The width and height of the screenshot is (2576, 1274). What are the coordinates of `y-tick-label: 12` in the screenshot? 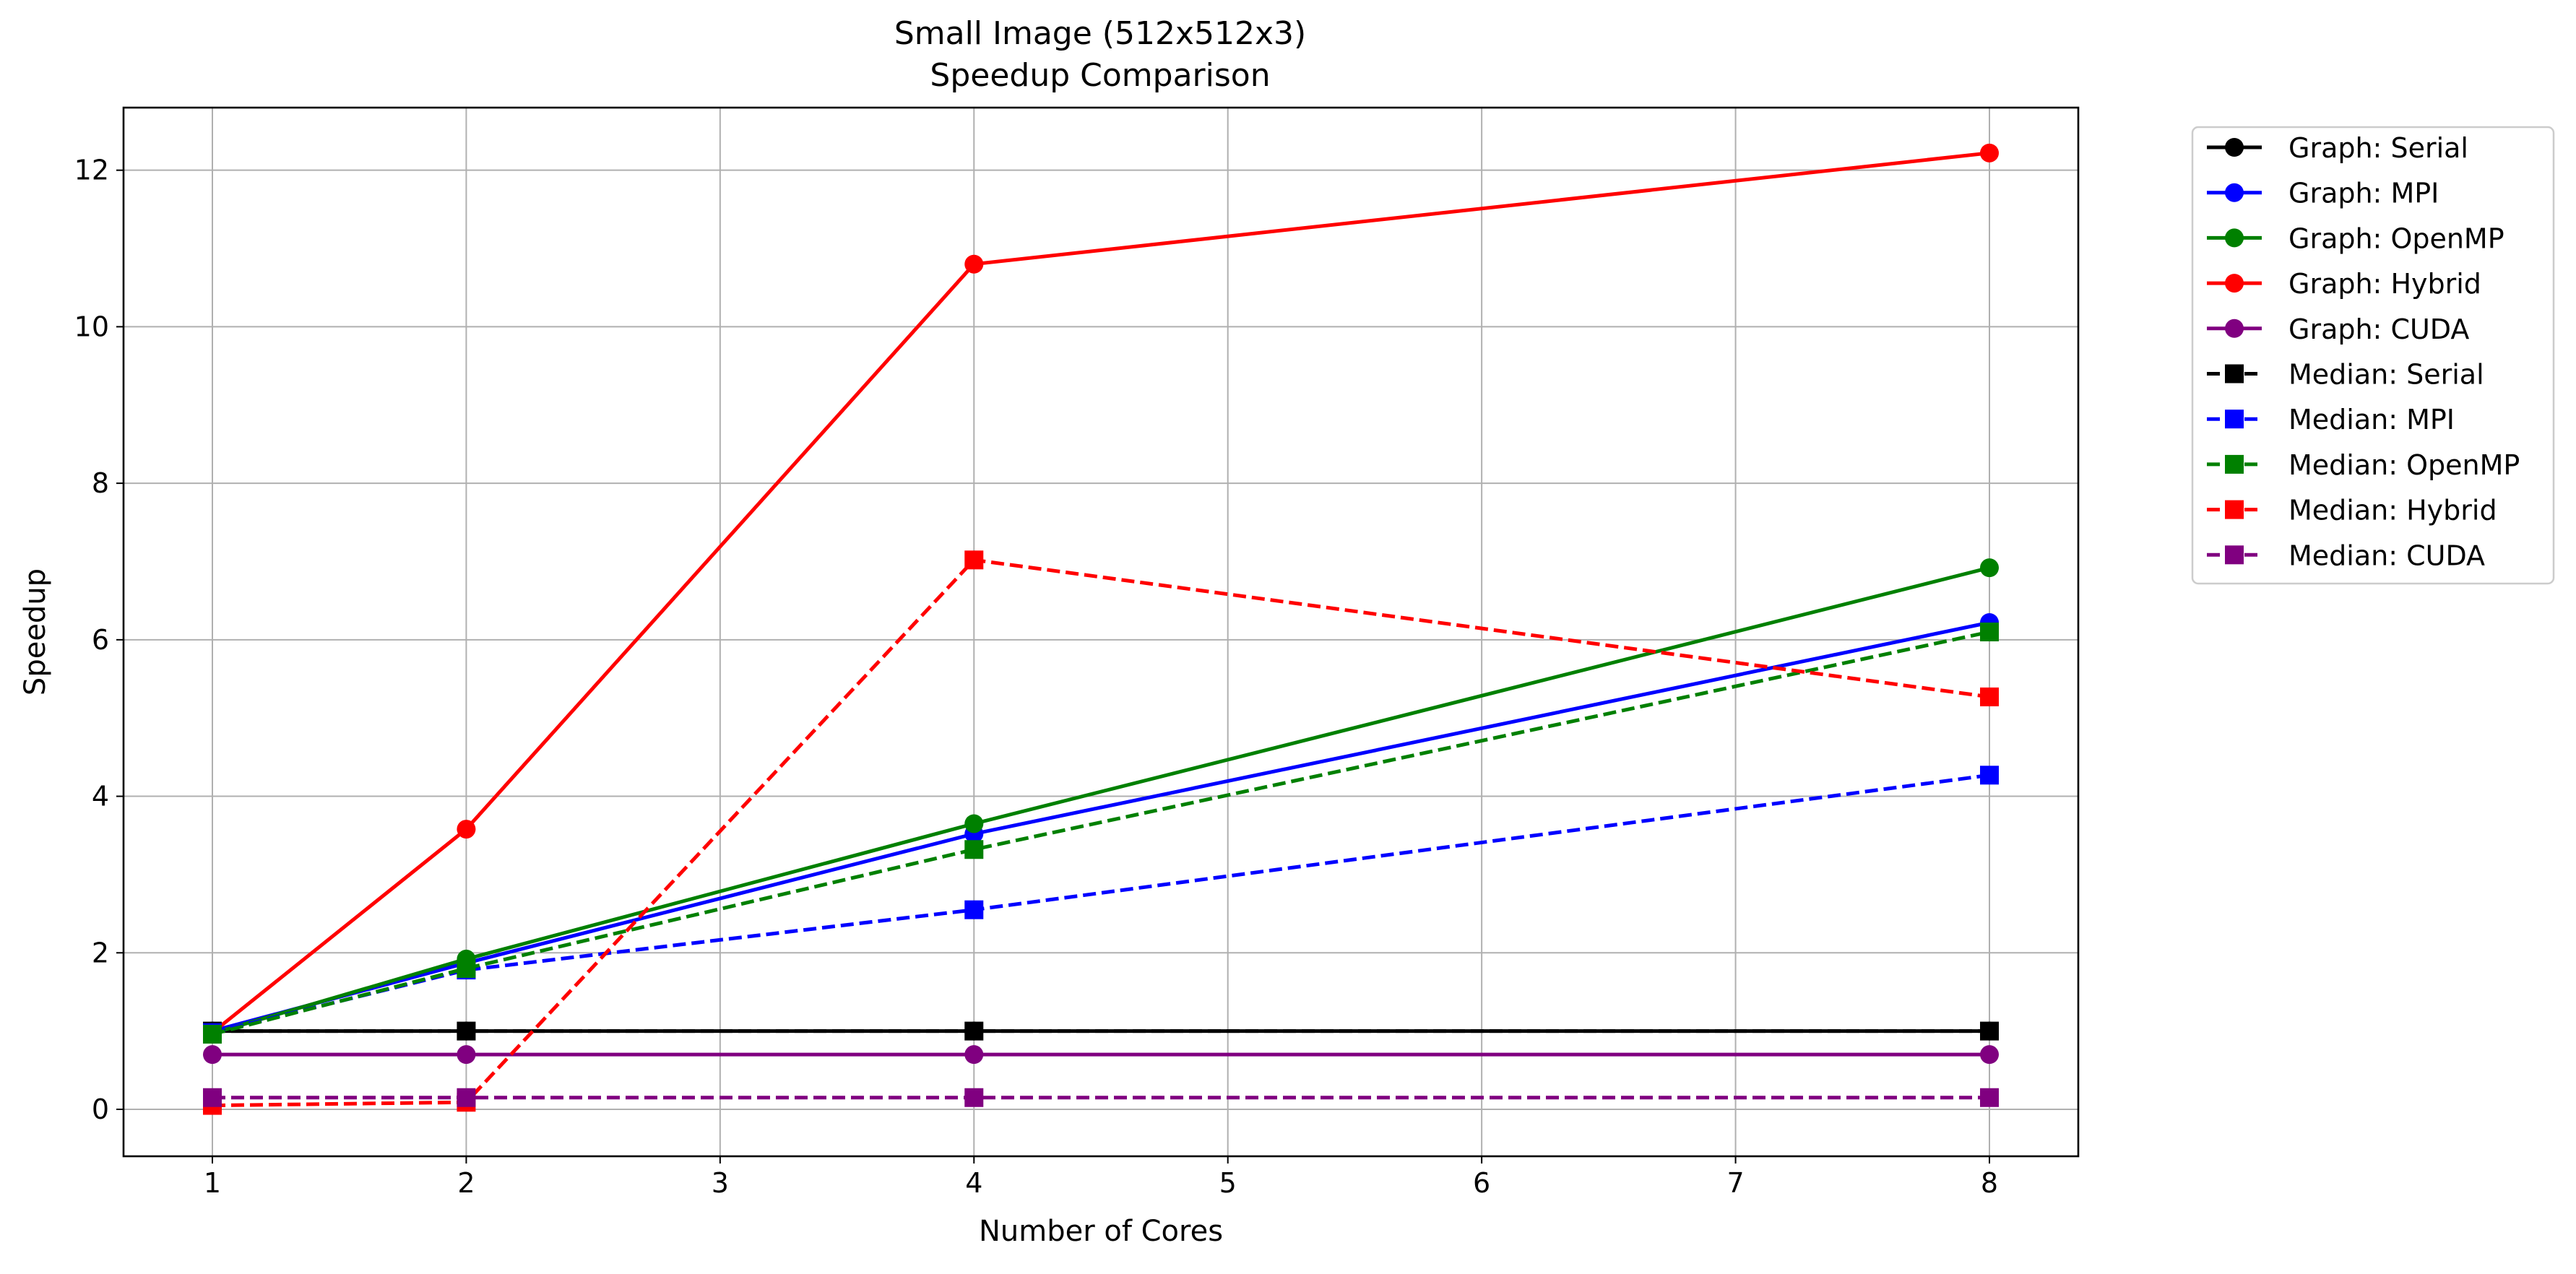 It's located at (91, 170).